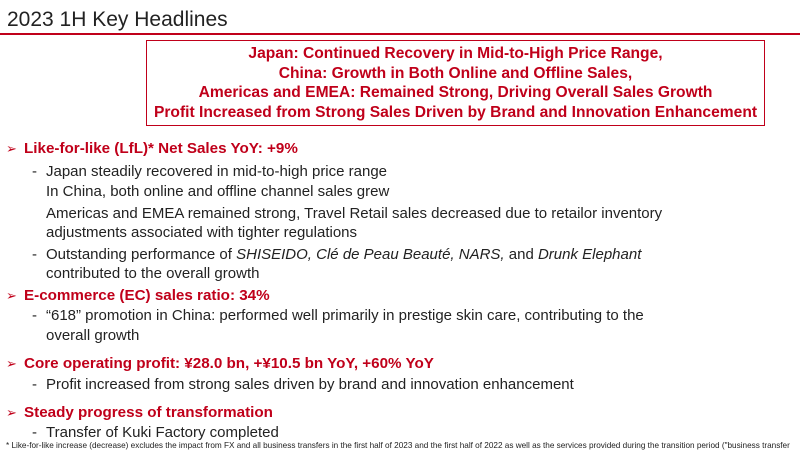  Describe the element at coordinates (521, 254) in the screenshot. I see `sub-bullet-text: and` at that location.